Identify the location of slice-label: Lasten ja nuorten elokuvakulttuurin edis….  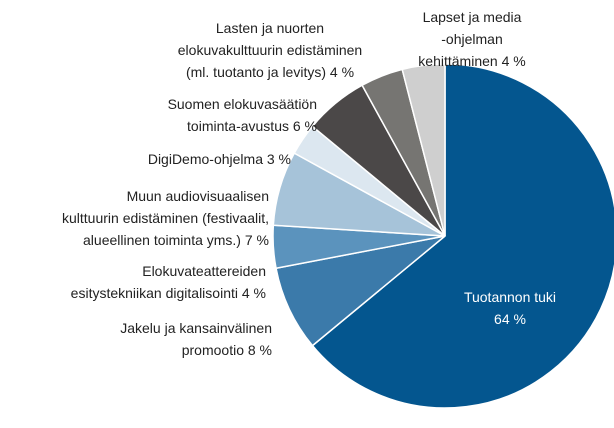
(270, 50).